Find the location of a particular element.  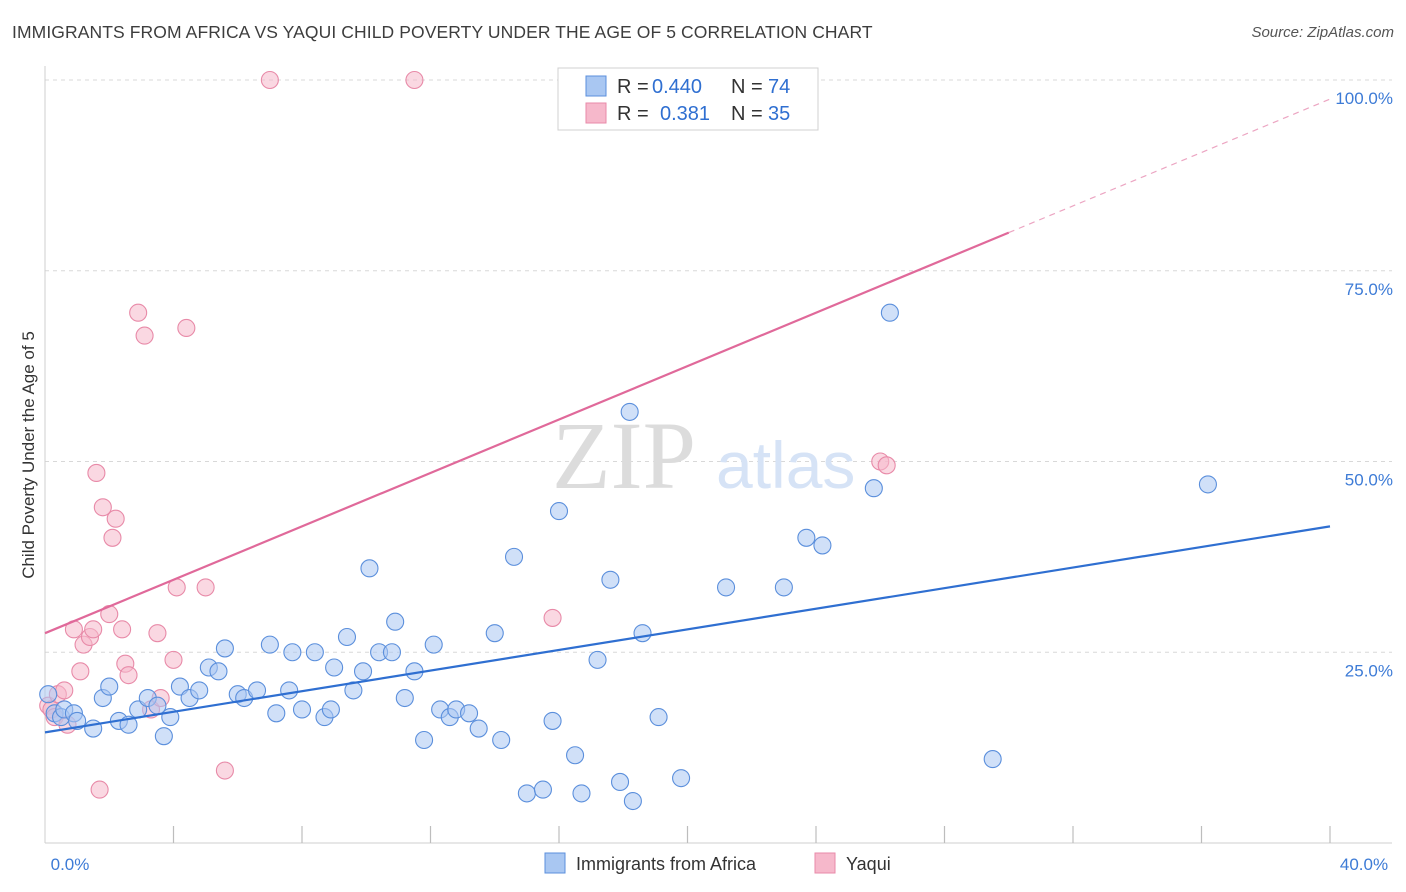

yaqui-trend-extension is located at coordinates (1169, 166).